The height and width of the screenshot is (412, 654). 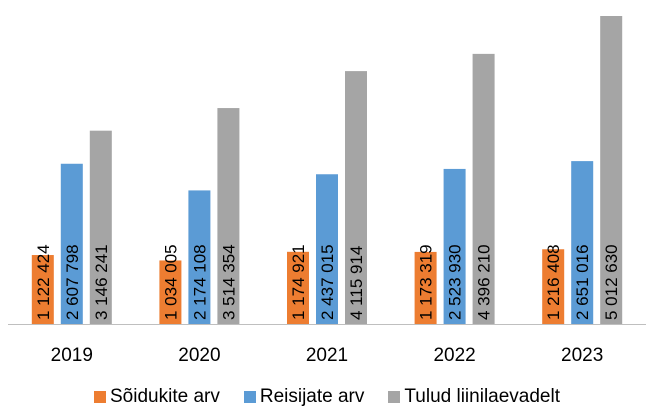 What do you see at coordinates (199, 282) in the screenshot?
I see `data-label-passengers-2020: 2 174 108` at bounding box center [199, 282].